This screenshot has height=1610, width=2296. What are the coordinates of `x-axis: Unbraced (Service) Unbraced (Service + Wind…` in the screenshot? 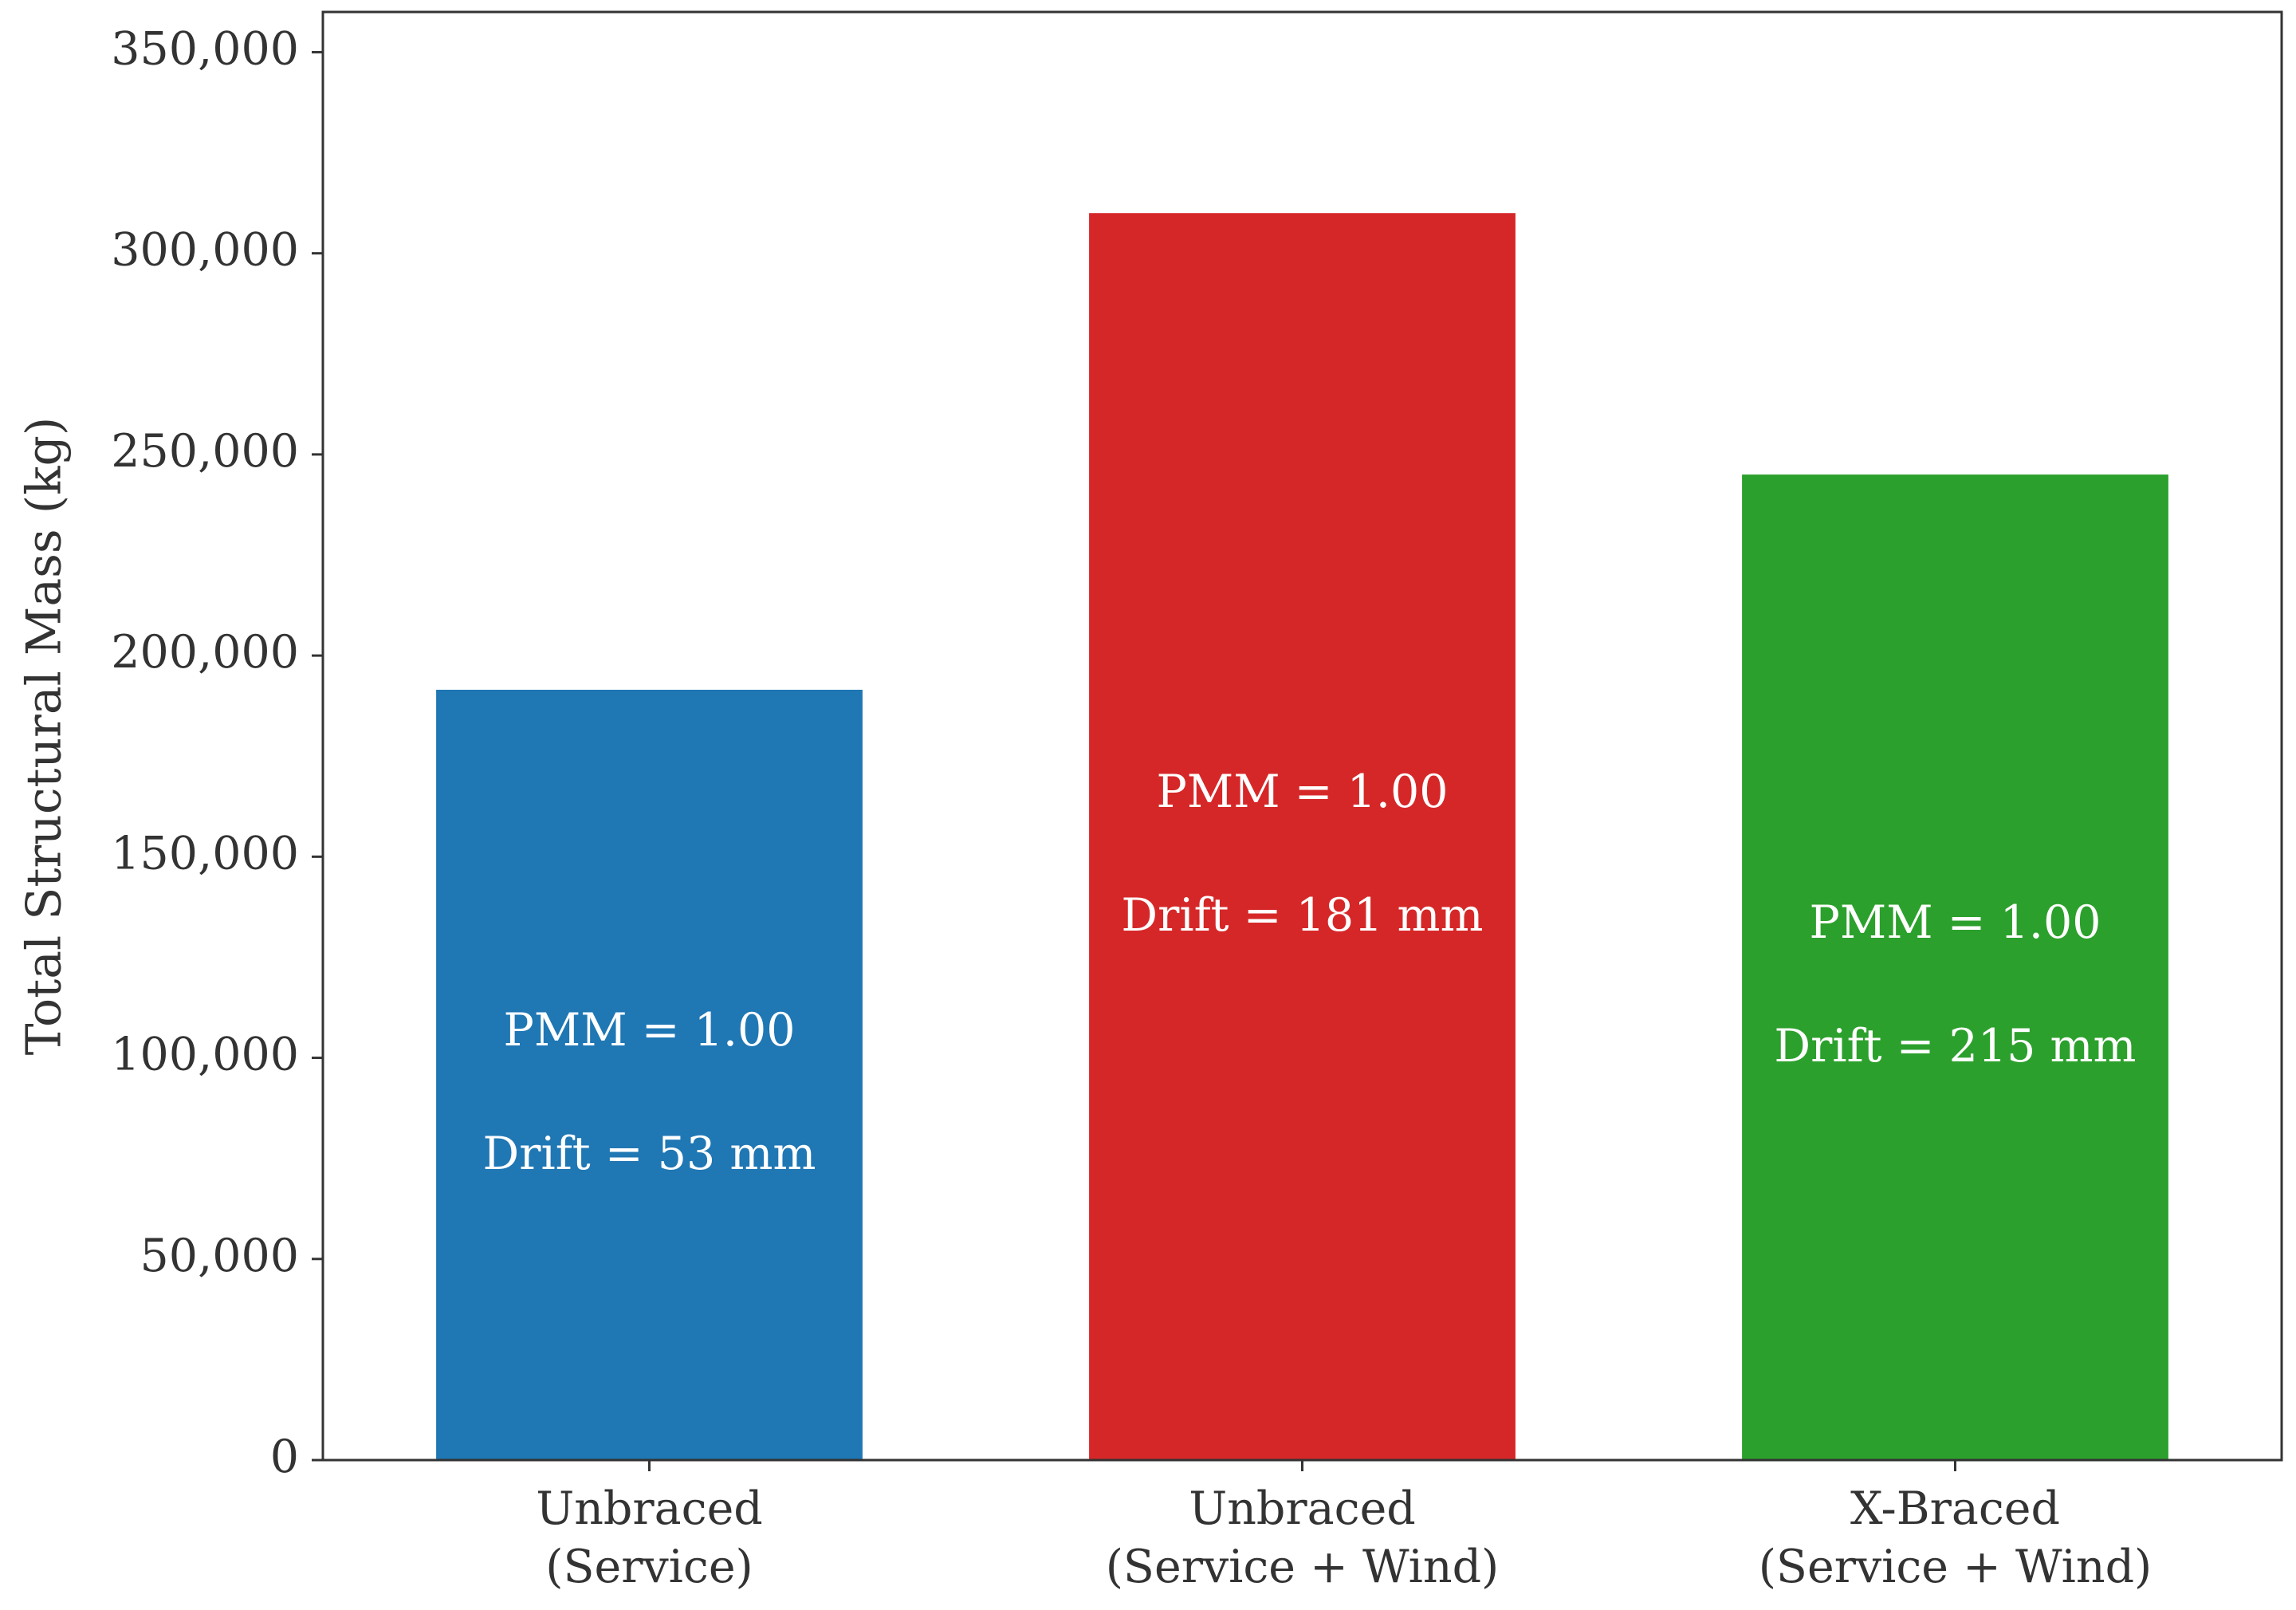 It's located at (1344, 1527).